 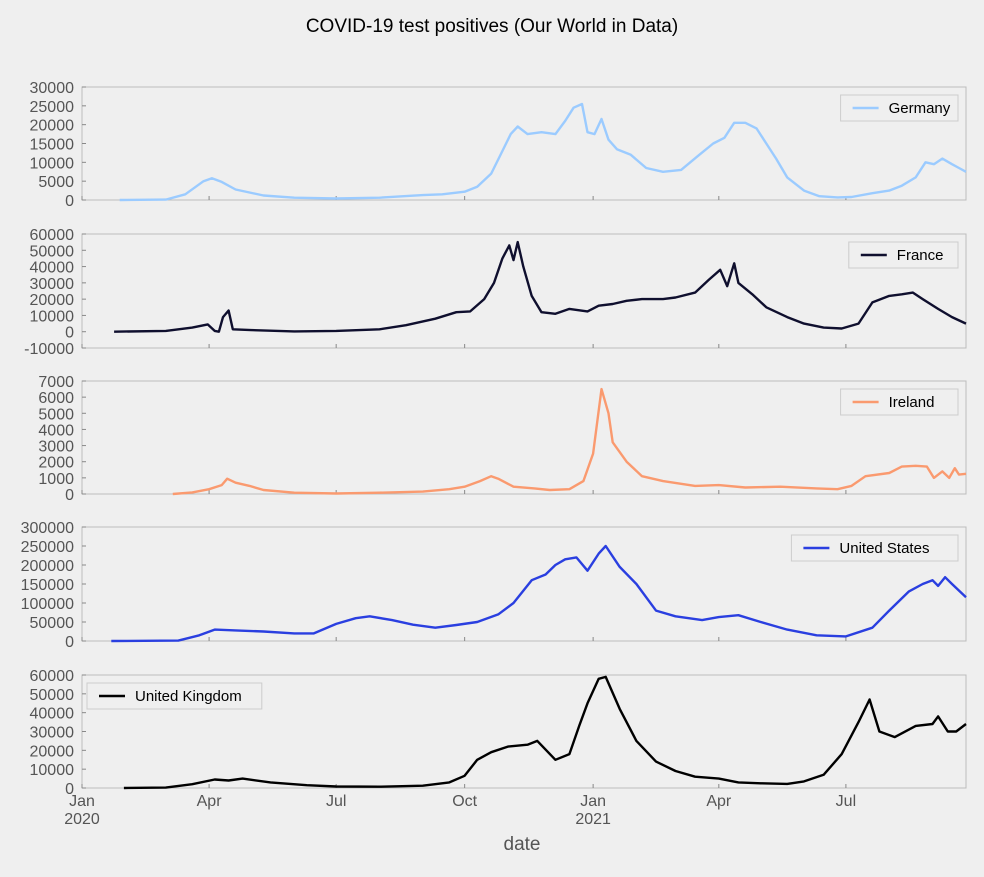 What do you see at coordinates (912, 402) in the screenshot?
I see `legend-label: Ireland` at bounding box center [912, 402].